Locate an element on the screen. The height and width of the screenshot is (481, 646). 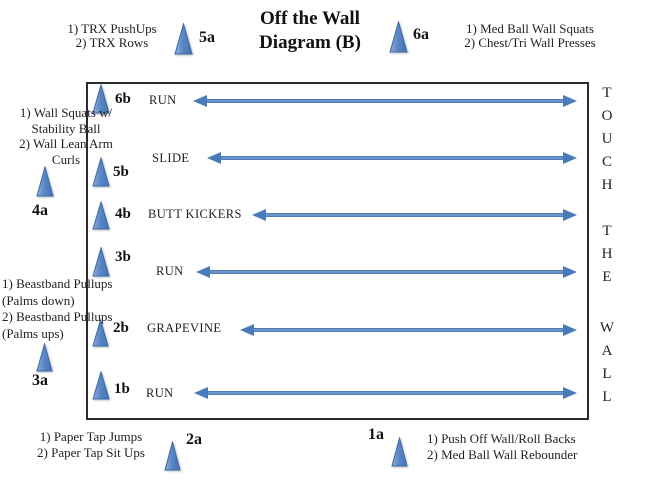
lane-arrow-5b is located at coordinates (392, 158).